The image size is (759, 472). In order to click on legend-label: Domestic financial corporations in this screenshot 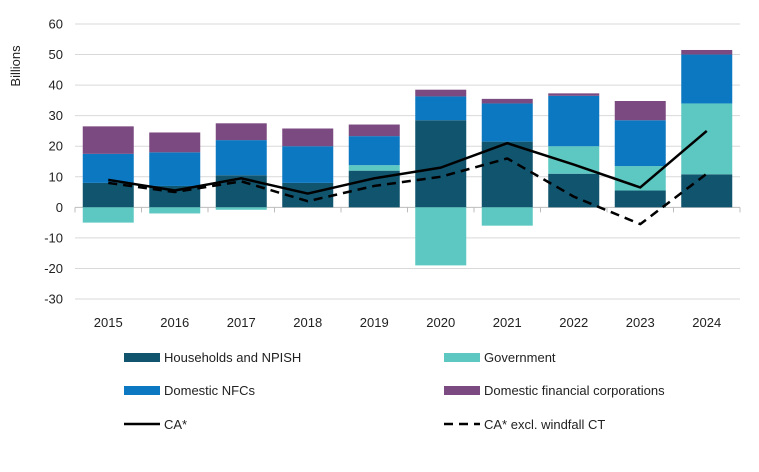, I will do `click(574, 390)`.